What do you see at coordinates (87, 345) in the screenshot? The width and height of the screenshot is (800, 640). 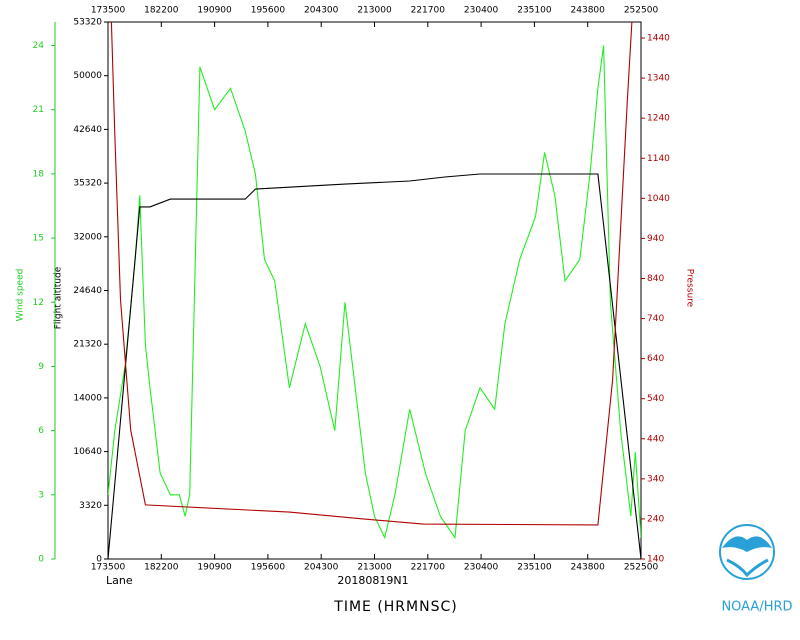 I see `altitude-tick-label: 21320` at bounding box center [87, 345].